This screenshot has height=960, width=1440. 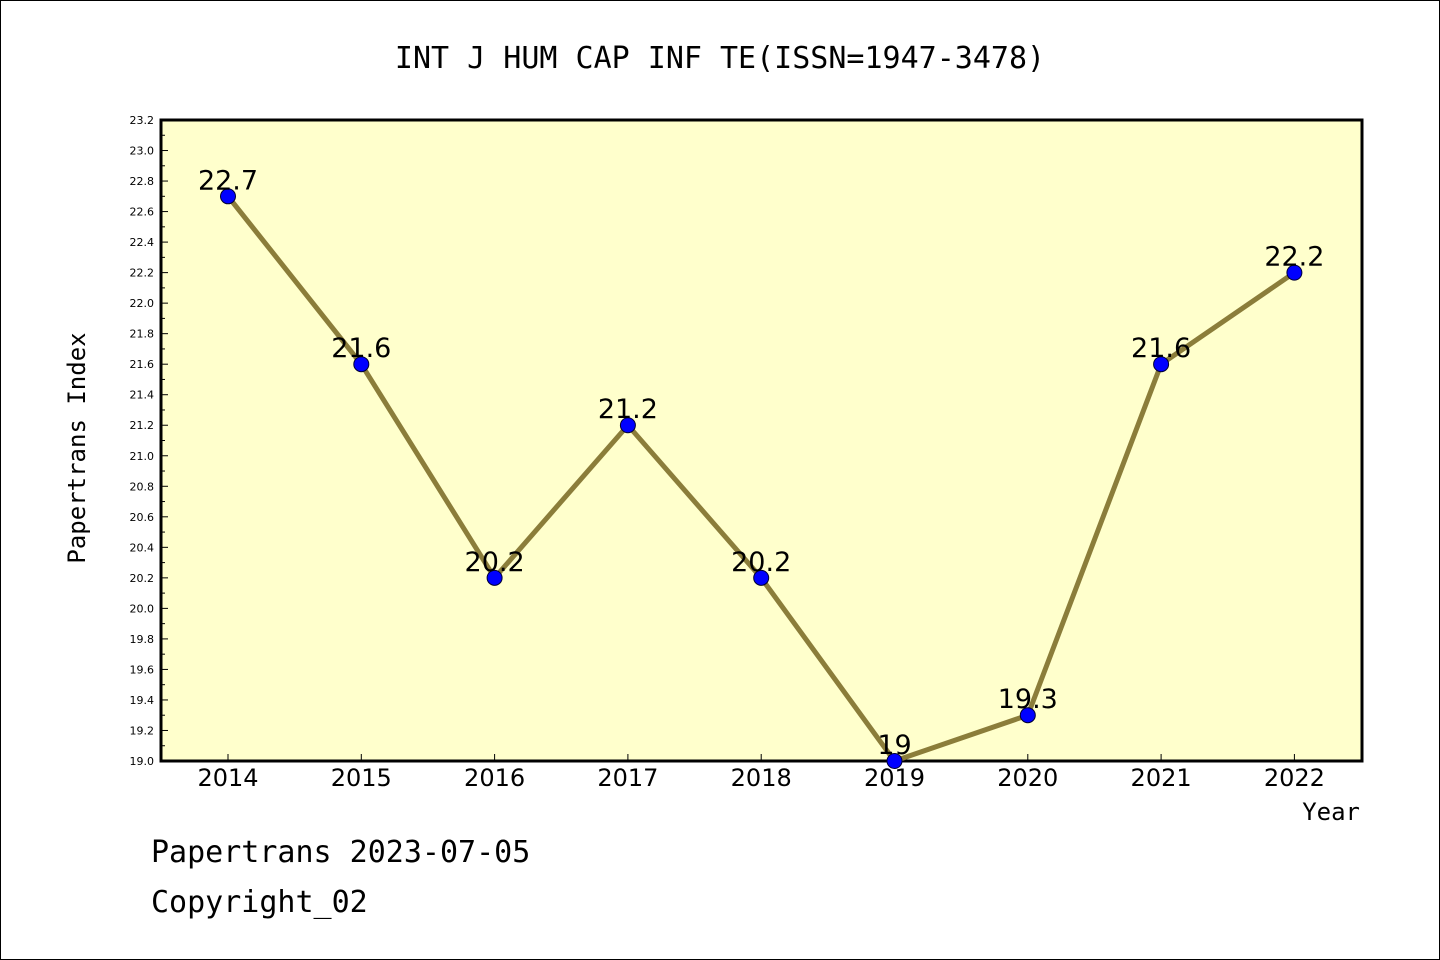 What do you see at coordinates (142, 700) in the screenshot?
I see `y-tick-label: 19.4` at bounding box center [142, 700].